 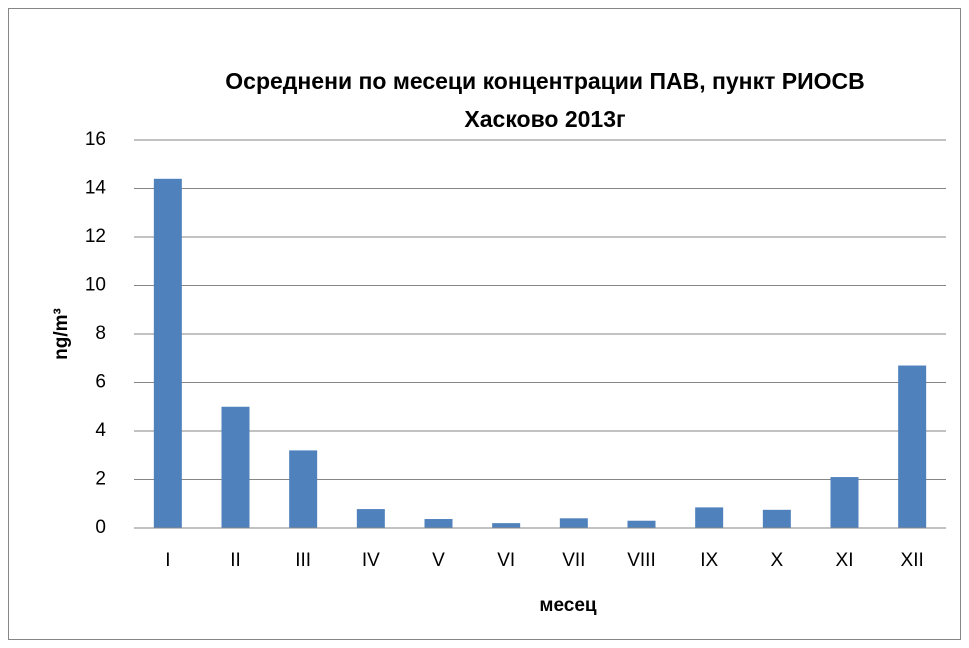 I want to click on x-tick-label: III, so click(x=303, y=560).